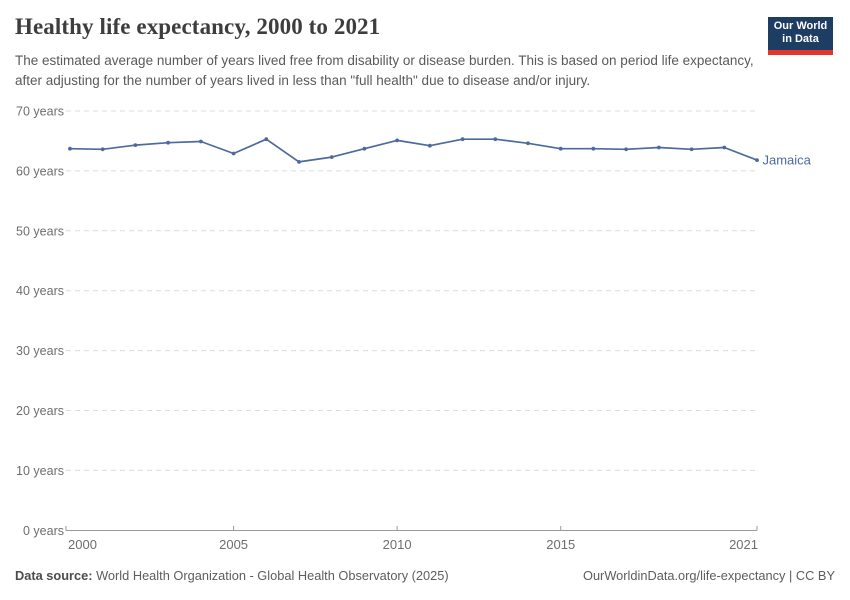 The height and width of the screenshot is (600, 850). Describe the element at coordinates (82, 544) in the screenshot. I see `x-tick-label: 2000` at that location.